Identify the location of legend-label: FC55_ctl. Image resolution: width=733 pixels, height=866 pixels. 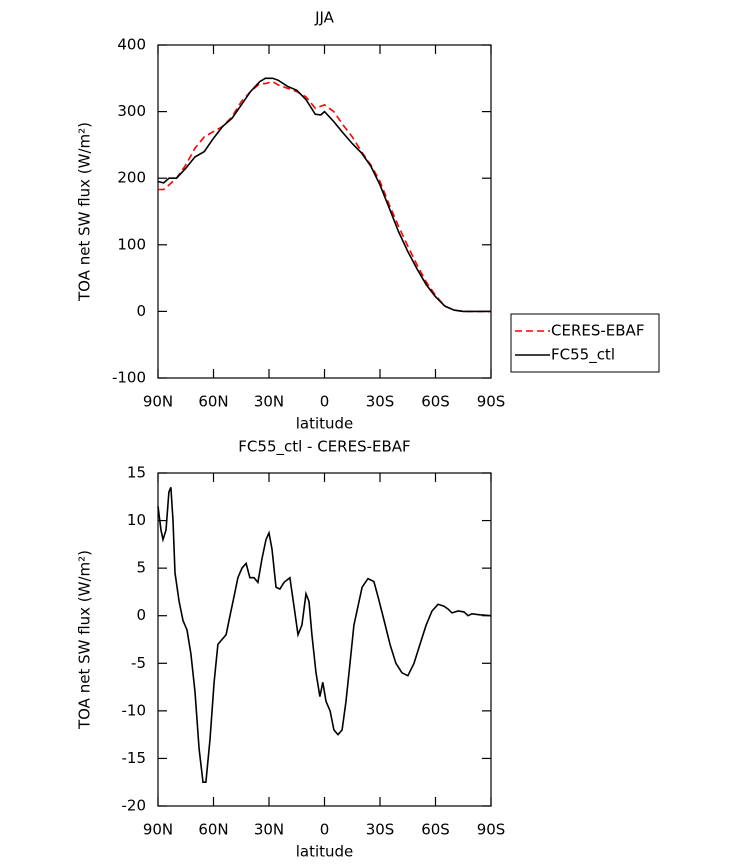
(583, 355).